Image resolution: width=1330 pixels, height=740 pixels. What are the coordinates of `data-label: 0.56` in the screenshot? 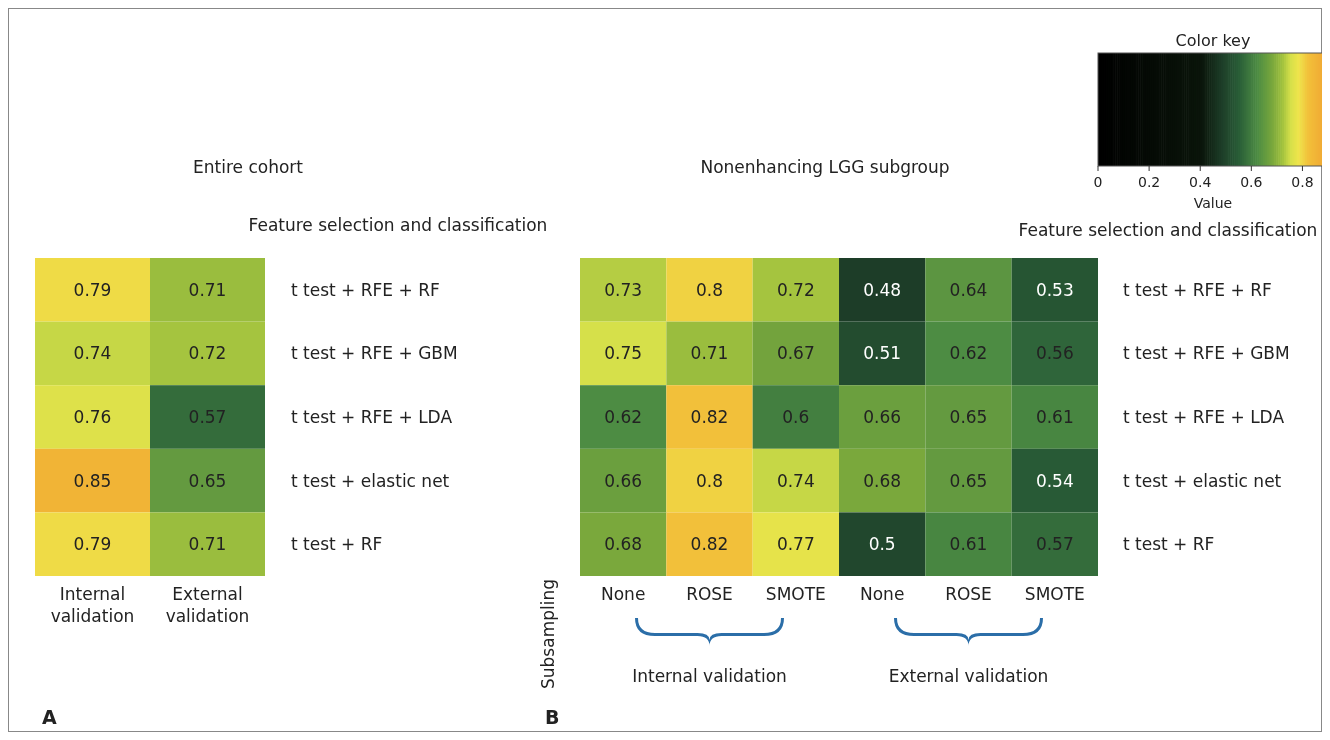 It's located at (1054, 353).